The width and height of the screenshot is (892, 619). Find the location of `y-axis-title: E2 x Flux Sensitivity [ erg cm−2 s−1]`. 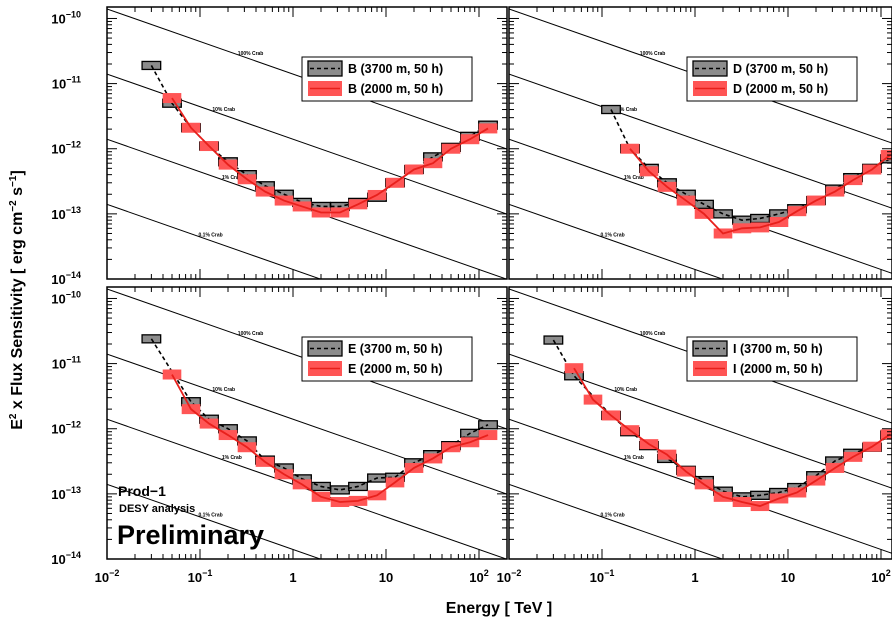

y-axis-title: E2 x Flux Sensitivity [ erg cm−2 s−1] is located at coordinates (17, 300).